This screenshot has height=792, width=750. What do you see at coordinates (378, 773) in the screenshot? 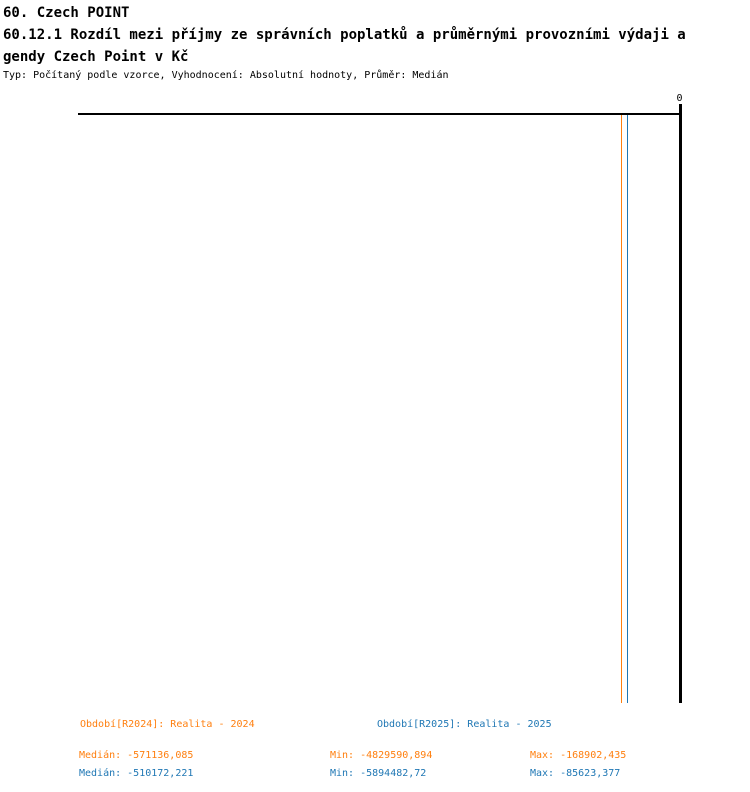
I see `stat-min-2025: Min: -5894482,72` at bounding box center [378, 773].